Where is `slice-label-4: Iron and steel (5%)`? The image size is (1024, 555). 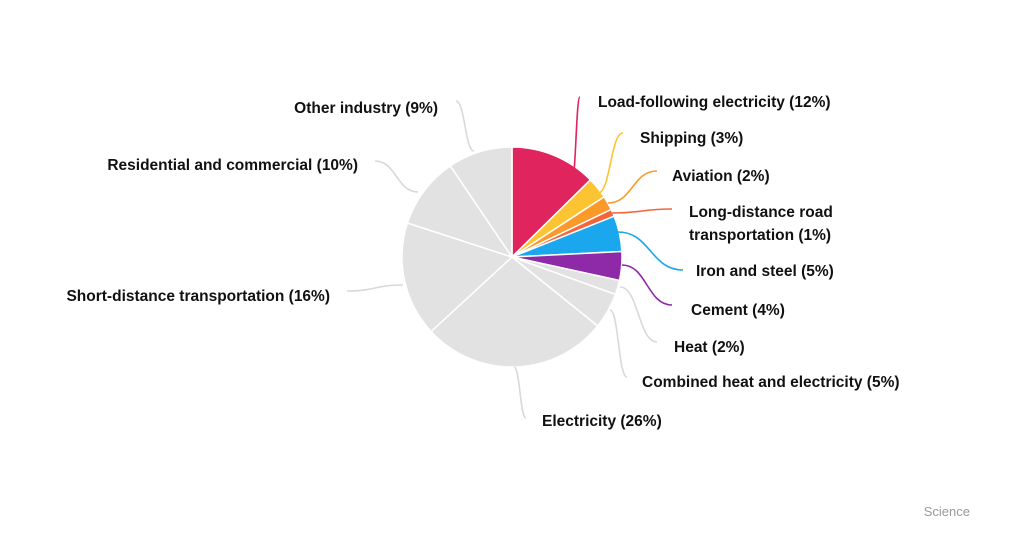 slice-label-4: Iron and steel (5%) is located at coordinates (765, 271).